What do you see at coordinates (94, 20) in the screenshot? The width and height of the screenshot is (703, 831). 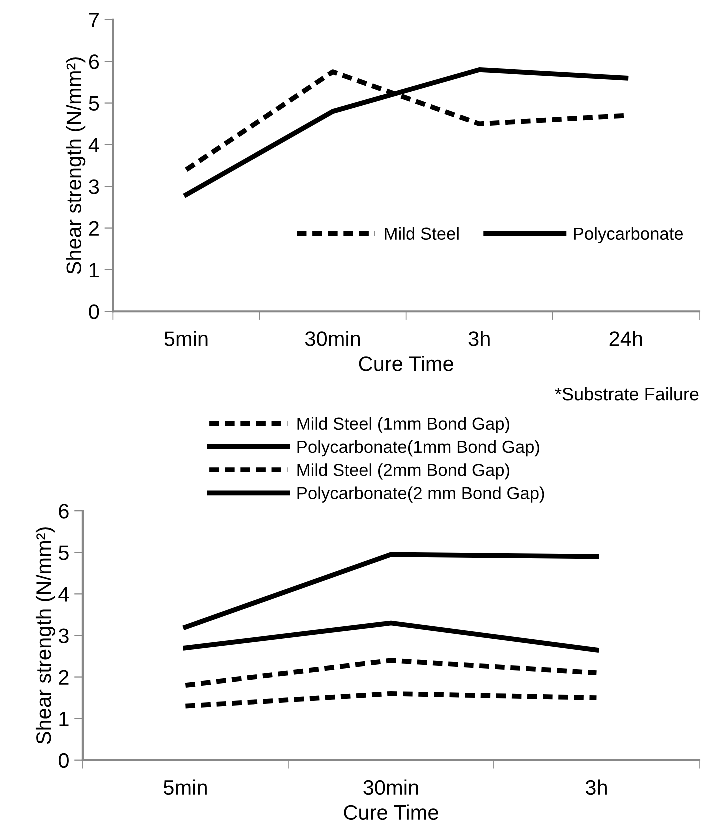 I see `y-tick-label: 7` at bounding box center [94, 20].